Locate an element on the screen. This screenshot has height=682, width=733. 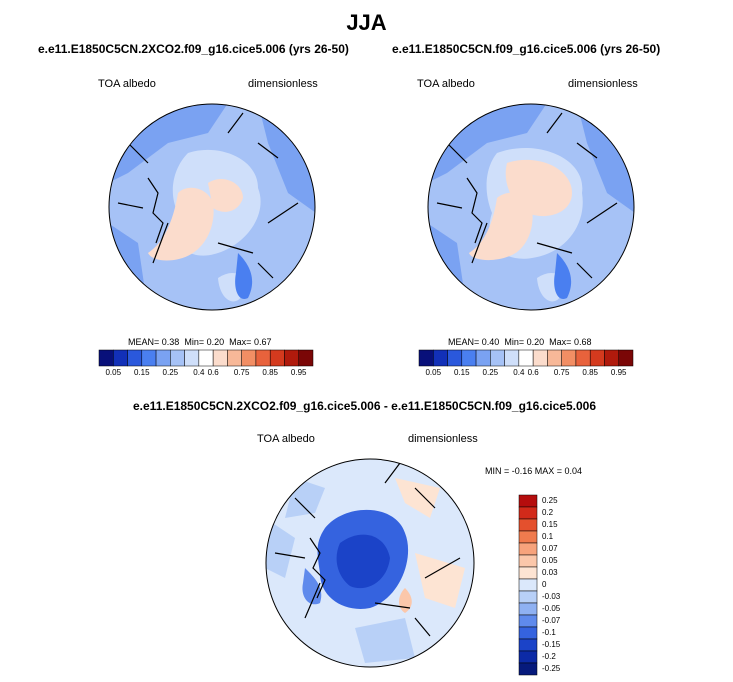
colorbar-tick-label: -0.1 is located at coordinates (549, 632).